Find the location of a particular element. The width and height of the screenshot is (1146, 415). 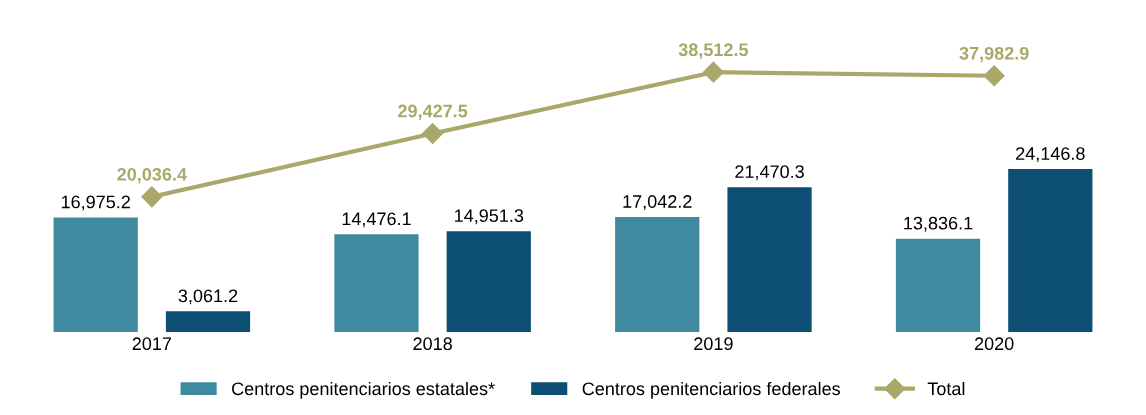

x-tick-label: 2020 is located at coordinates (994, 344).